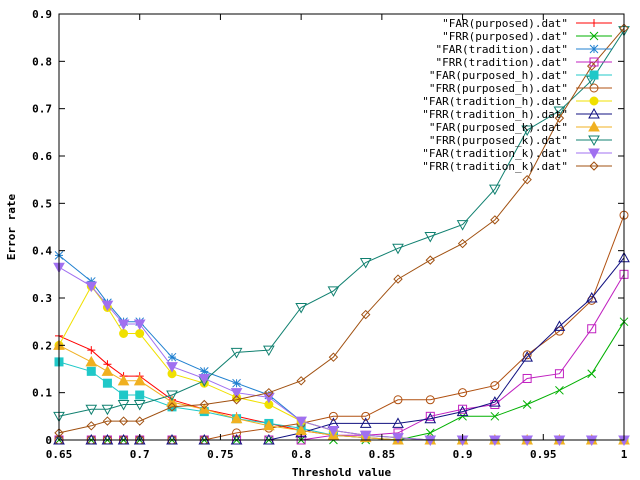 The width and height of the screenshot is (640, 480). What do you see at coordinates (495, 101) in the screenshot?
I see `legend-label: "FAR(tradition_h).dat"` at bounding box center [495, 101].